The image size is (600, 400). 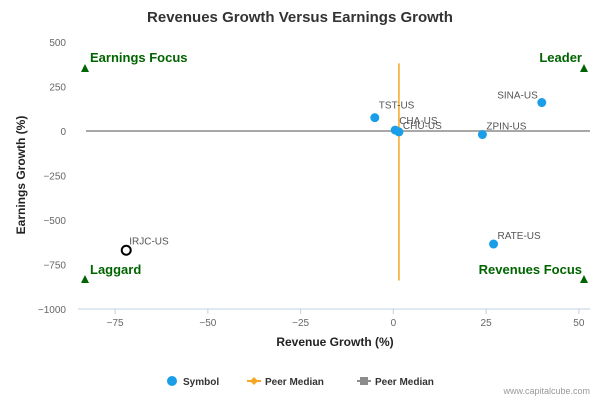 I want to click on earnings-focus-triangle, so click(x=85, y=68).